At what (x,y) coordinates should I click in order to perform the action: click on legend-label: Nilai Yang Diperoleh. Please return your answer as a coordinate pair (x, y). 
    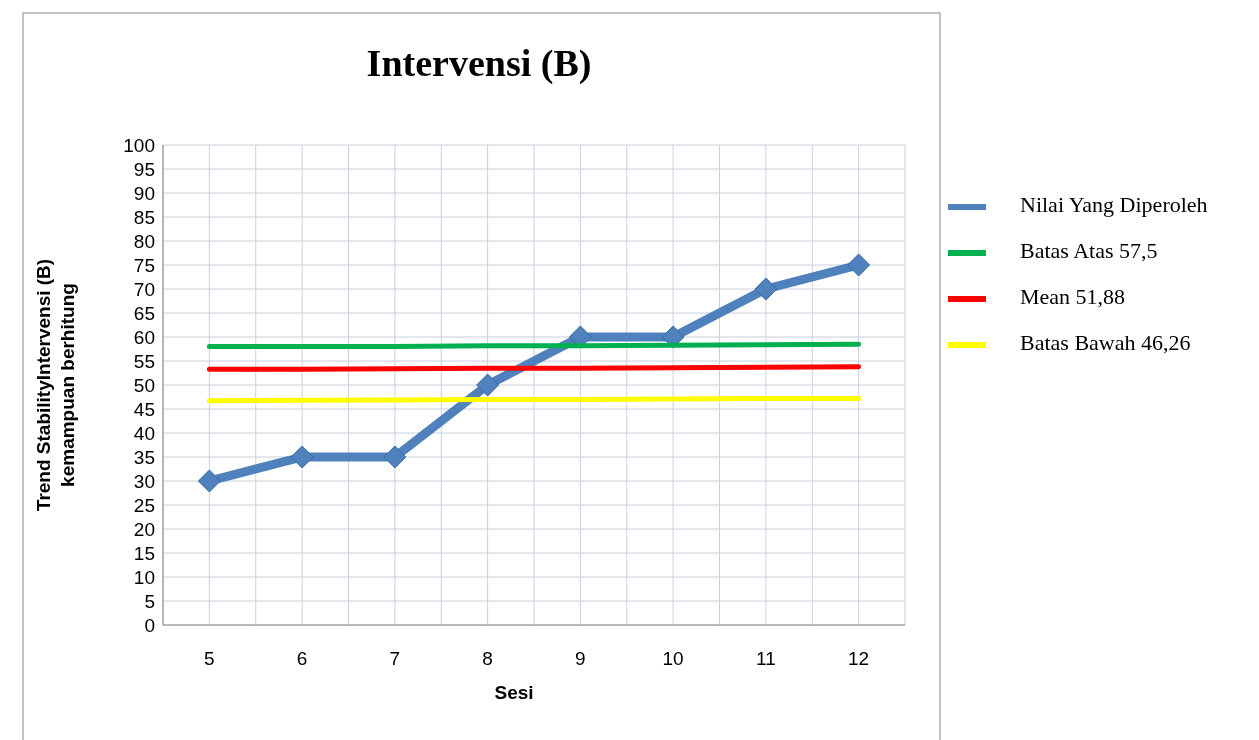
    Looking at the image, I should click on (1114, 205).